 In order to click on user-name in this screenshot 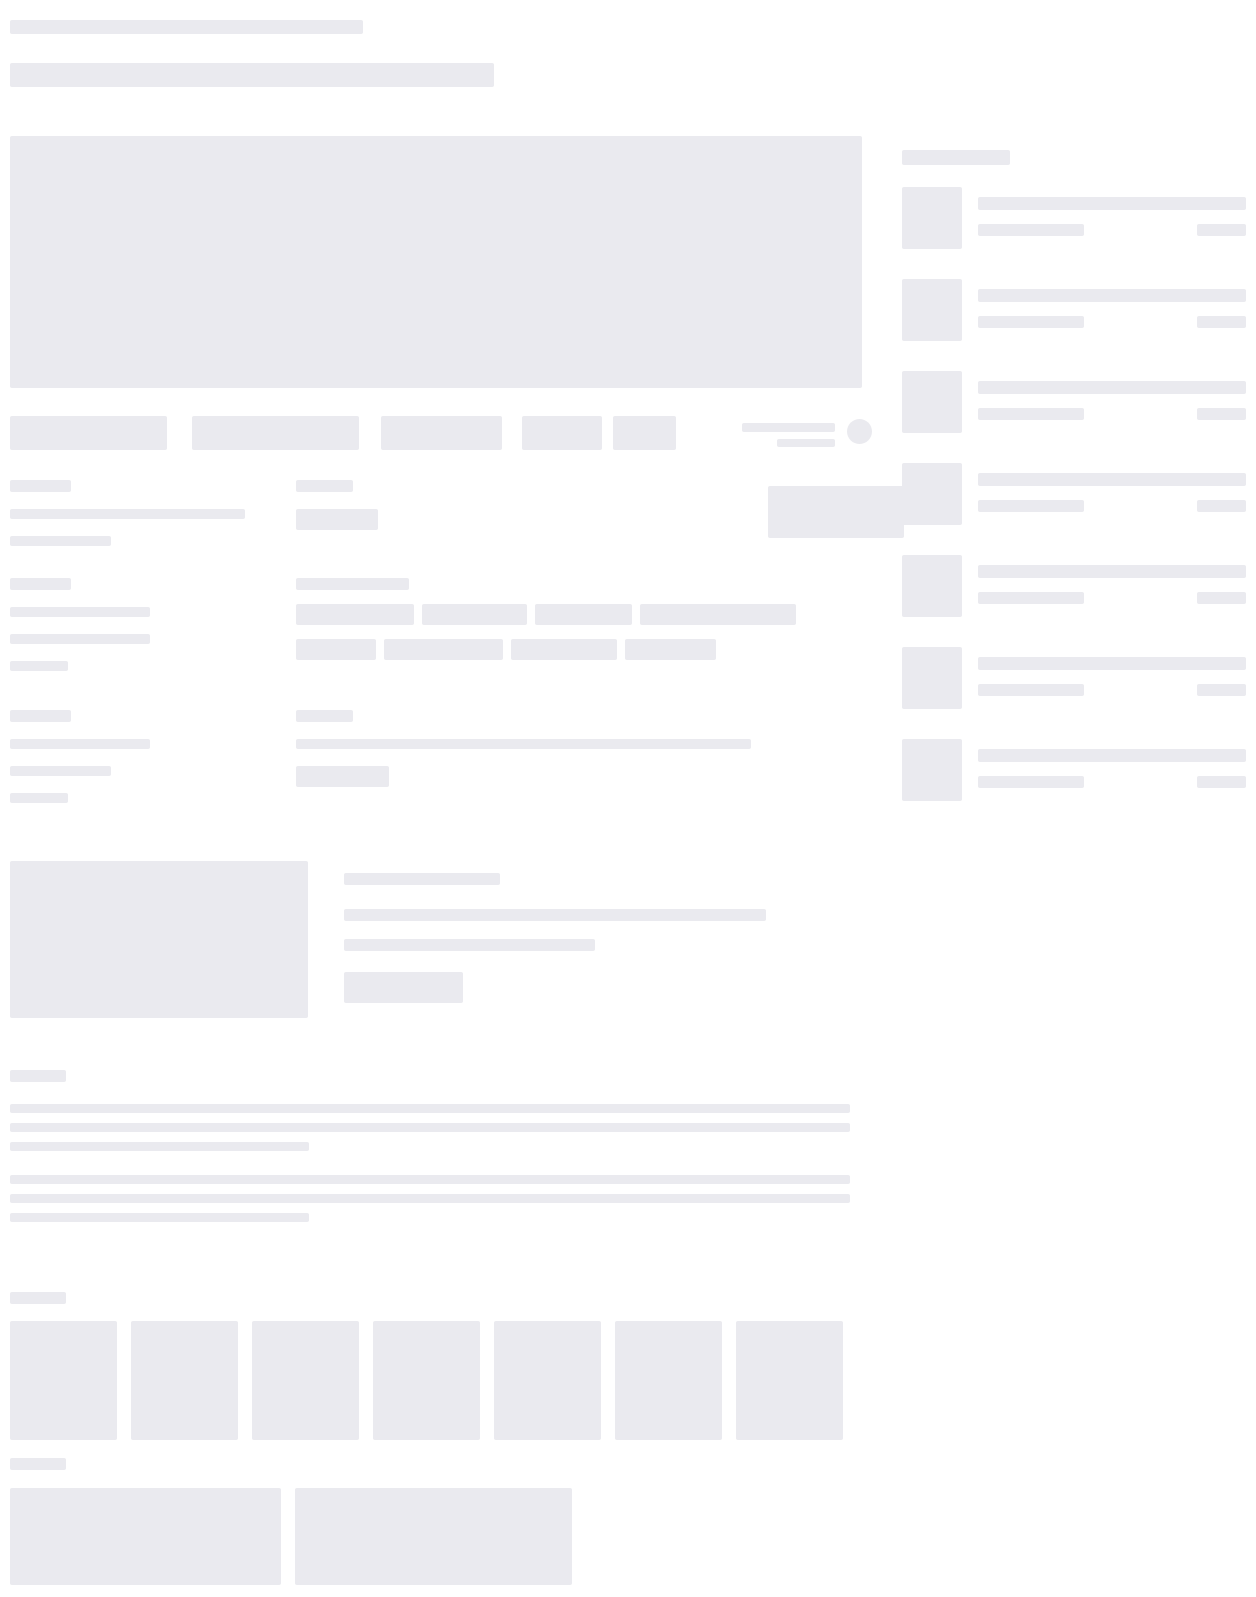, I will do `click(788, 427)`.